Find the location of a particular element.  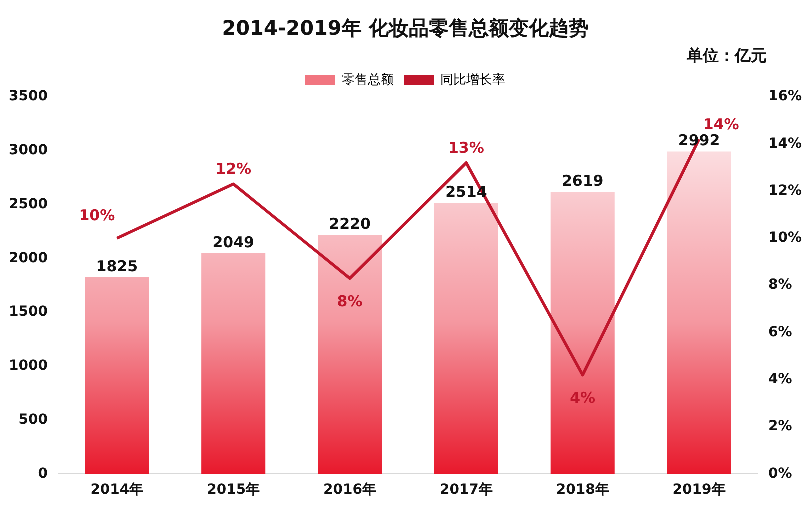

y2-tick-label: 0% is located at coordinates (780, 474).